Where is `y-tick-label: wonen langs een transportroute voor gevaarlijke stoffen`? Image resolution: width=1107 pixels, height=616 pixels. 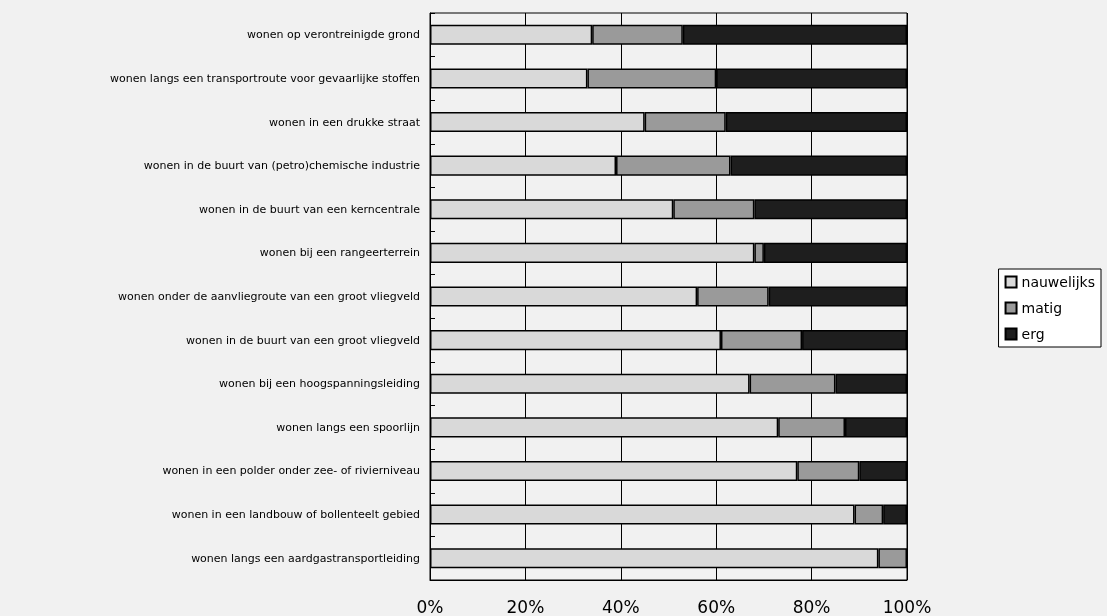
y-tick-label: wonen langs een transportroute voor gevaarlijke stoffen is located at coordinates (265, 78).